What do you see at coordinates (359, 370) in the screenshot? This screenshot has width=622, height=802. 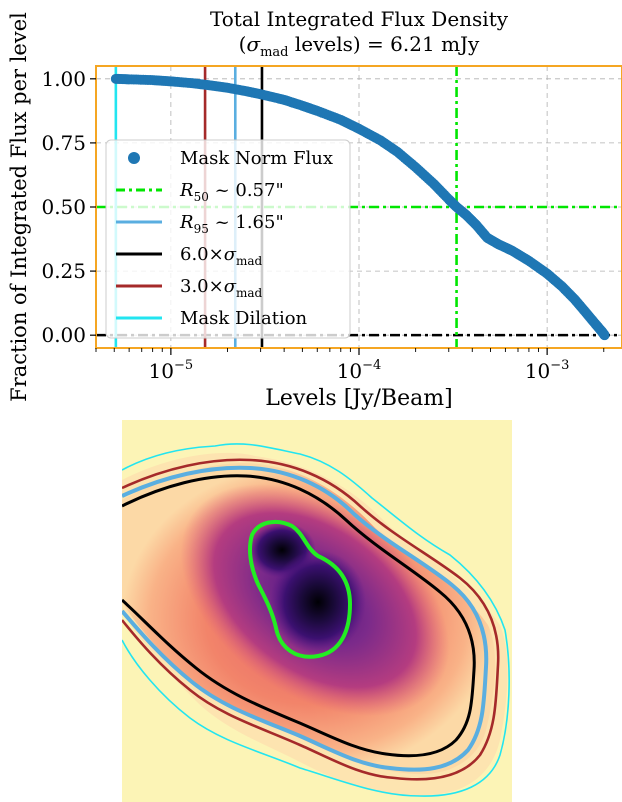 I see `x-tick-label: 10⁻⁴` at bounding box center [359, 370].